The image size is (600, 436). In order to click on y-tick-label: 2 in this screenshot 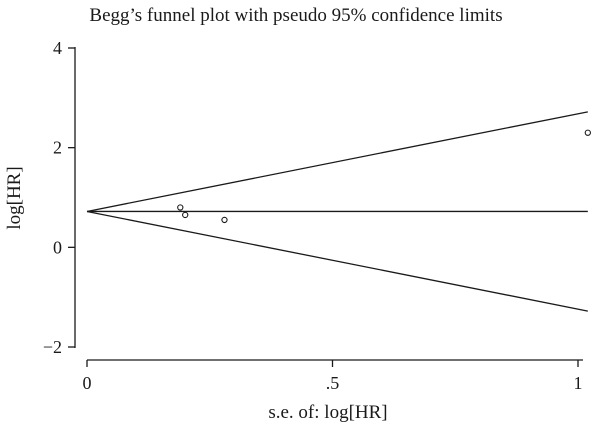, I will do `click(57, 148)`.